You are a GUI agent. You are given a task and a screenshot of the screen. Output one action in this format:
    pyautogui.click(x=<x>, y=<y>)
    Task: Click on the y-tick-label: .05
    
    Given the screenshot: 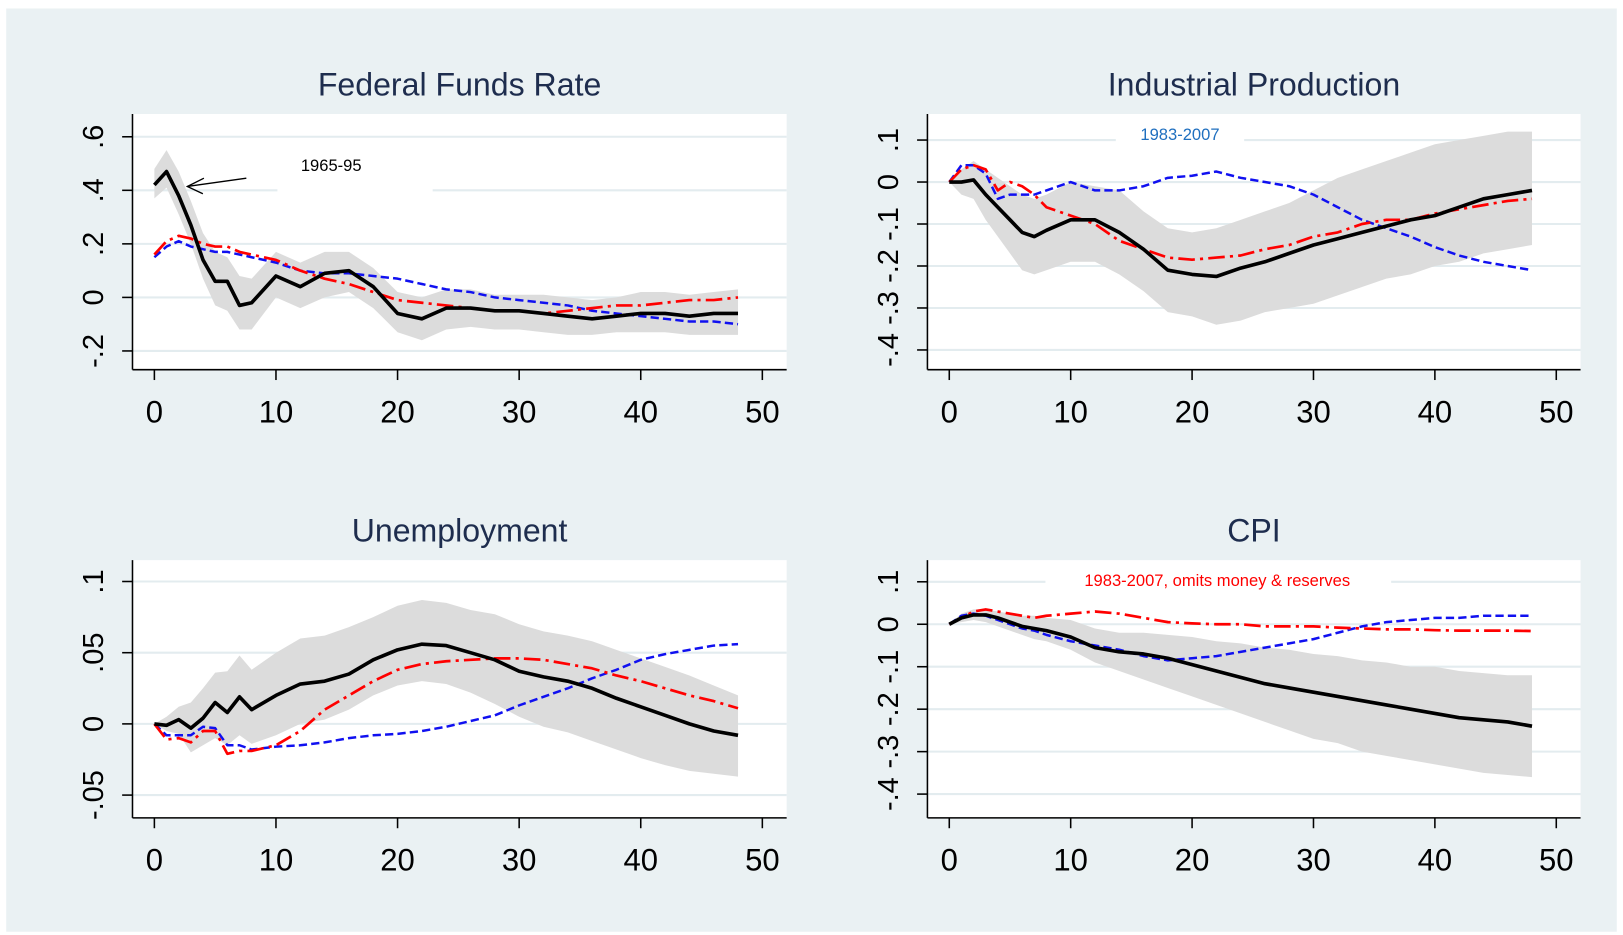 What is the action you would take?
    pyautogui.click(x=94, y=653)
    